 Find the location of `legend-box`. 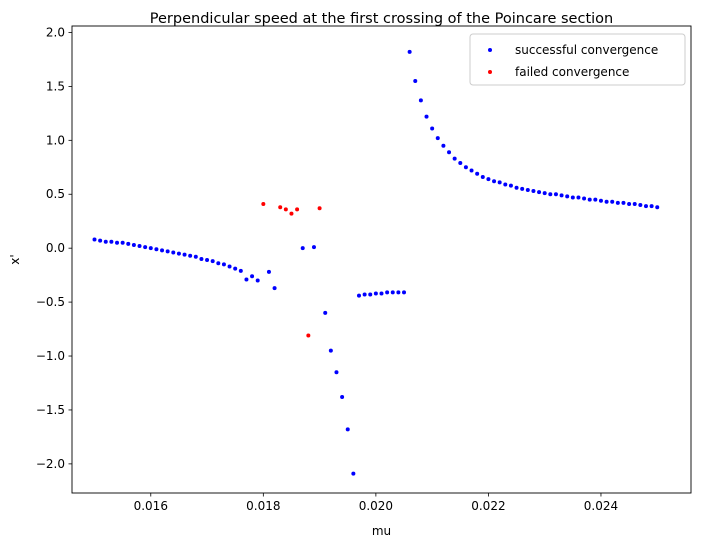

legend-box is located at coordinates (577, 59).